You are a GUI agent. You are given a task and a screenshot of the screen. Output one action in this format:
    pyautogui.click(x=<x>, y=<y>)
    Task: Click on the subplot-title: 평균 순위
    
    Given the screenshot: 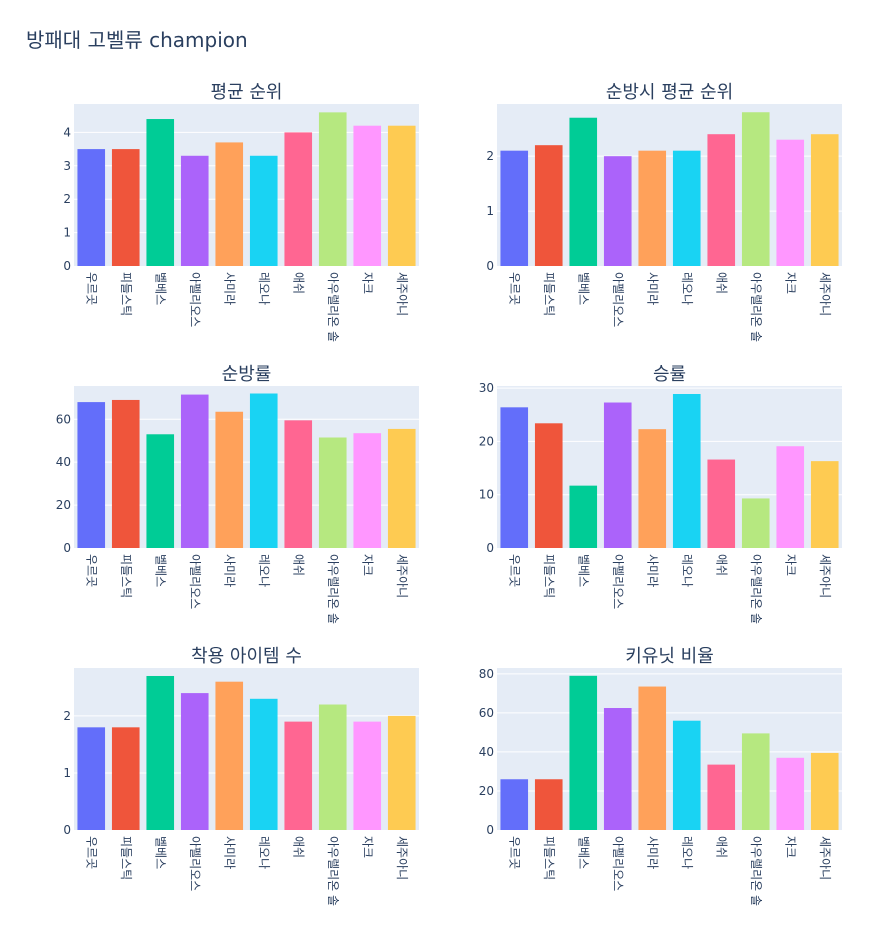 What is the action you would take?
    pyautogui.click(x=247, y=92)
    